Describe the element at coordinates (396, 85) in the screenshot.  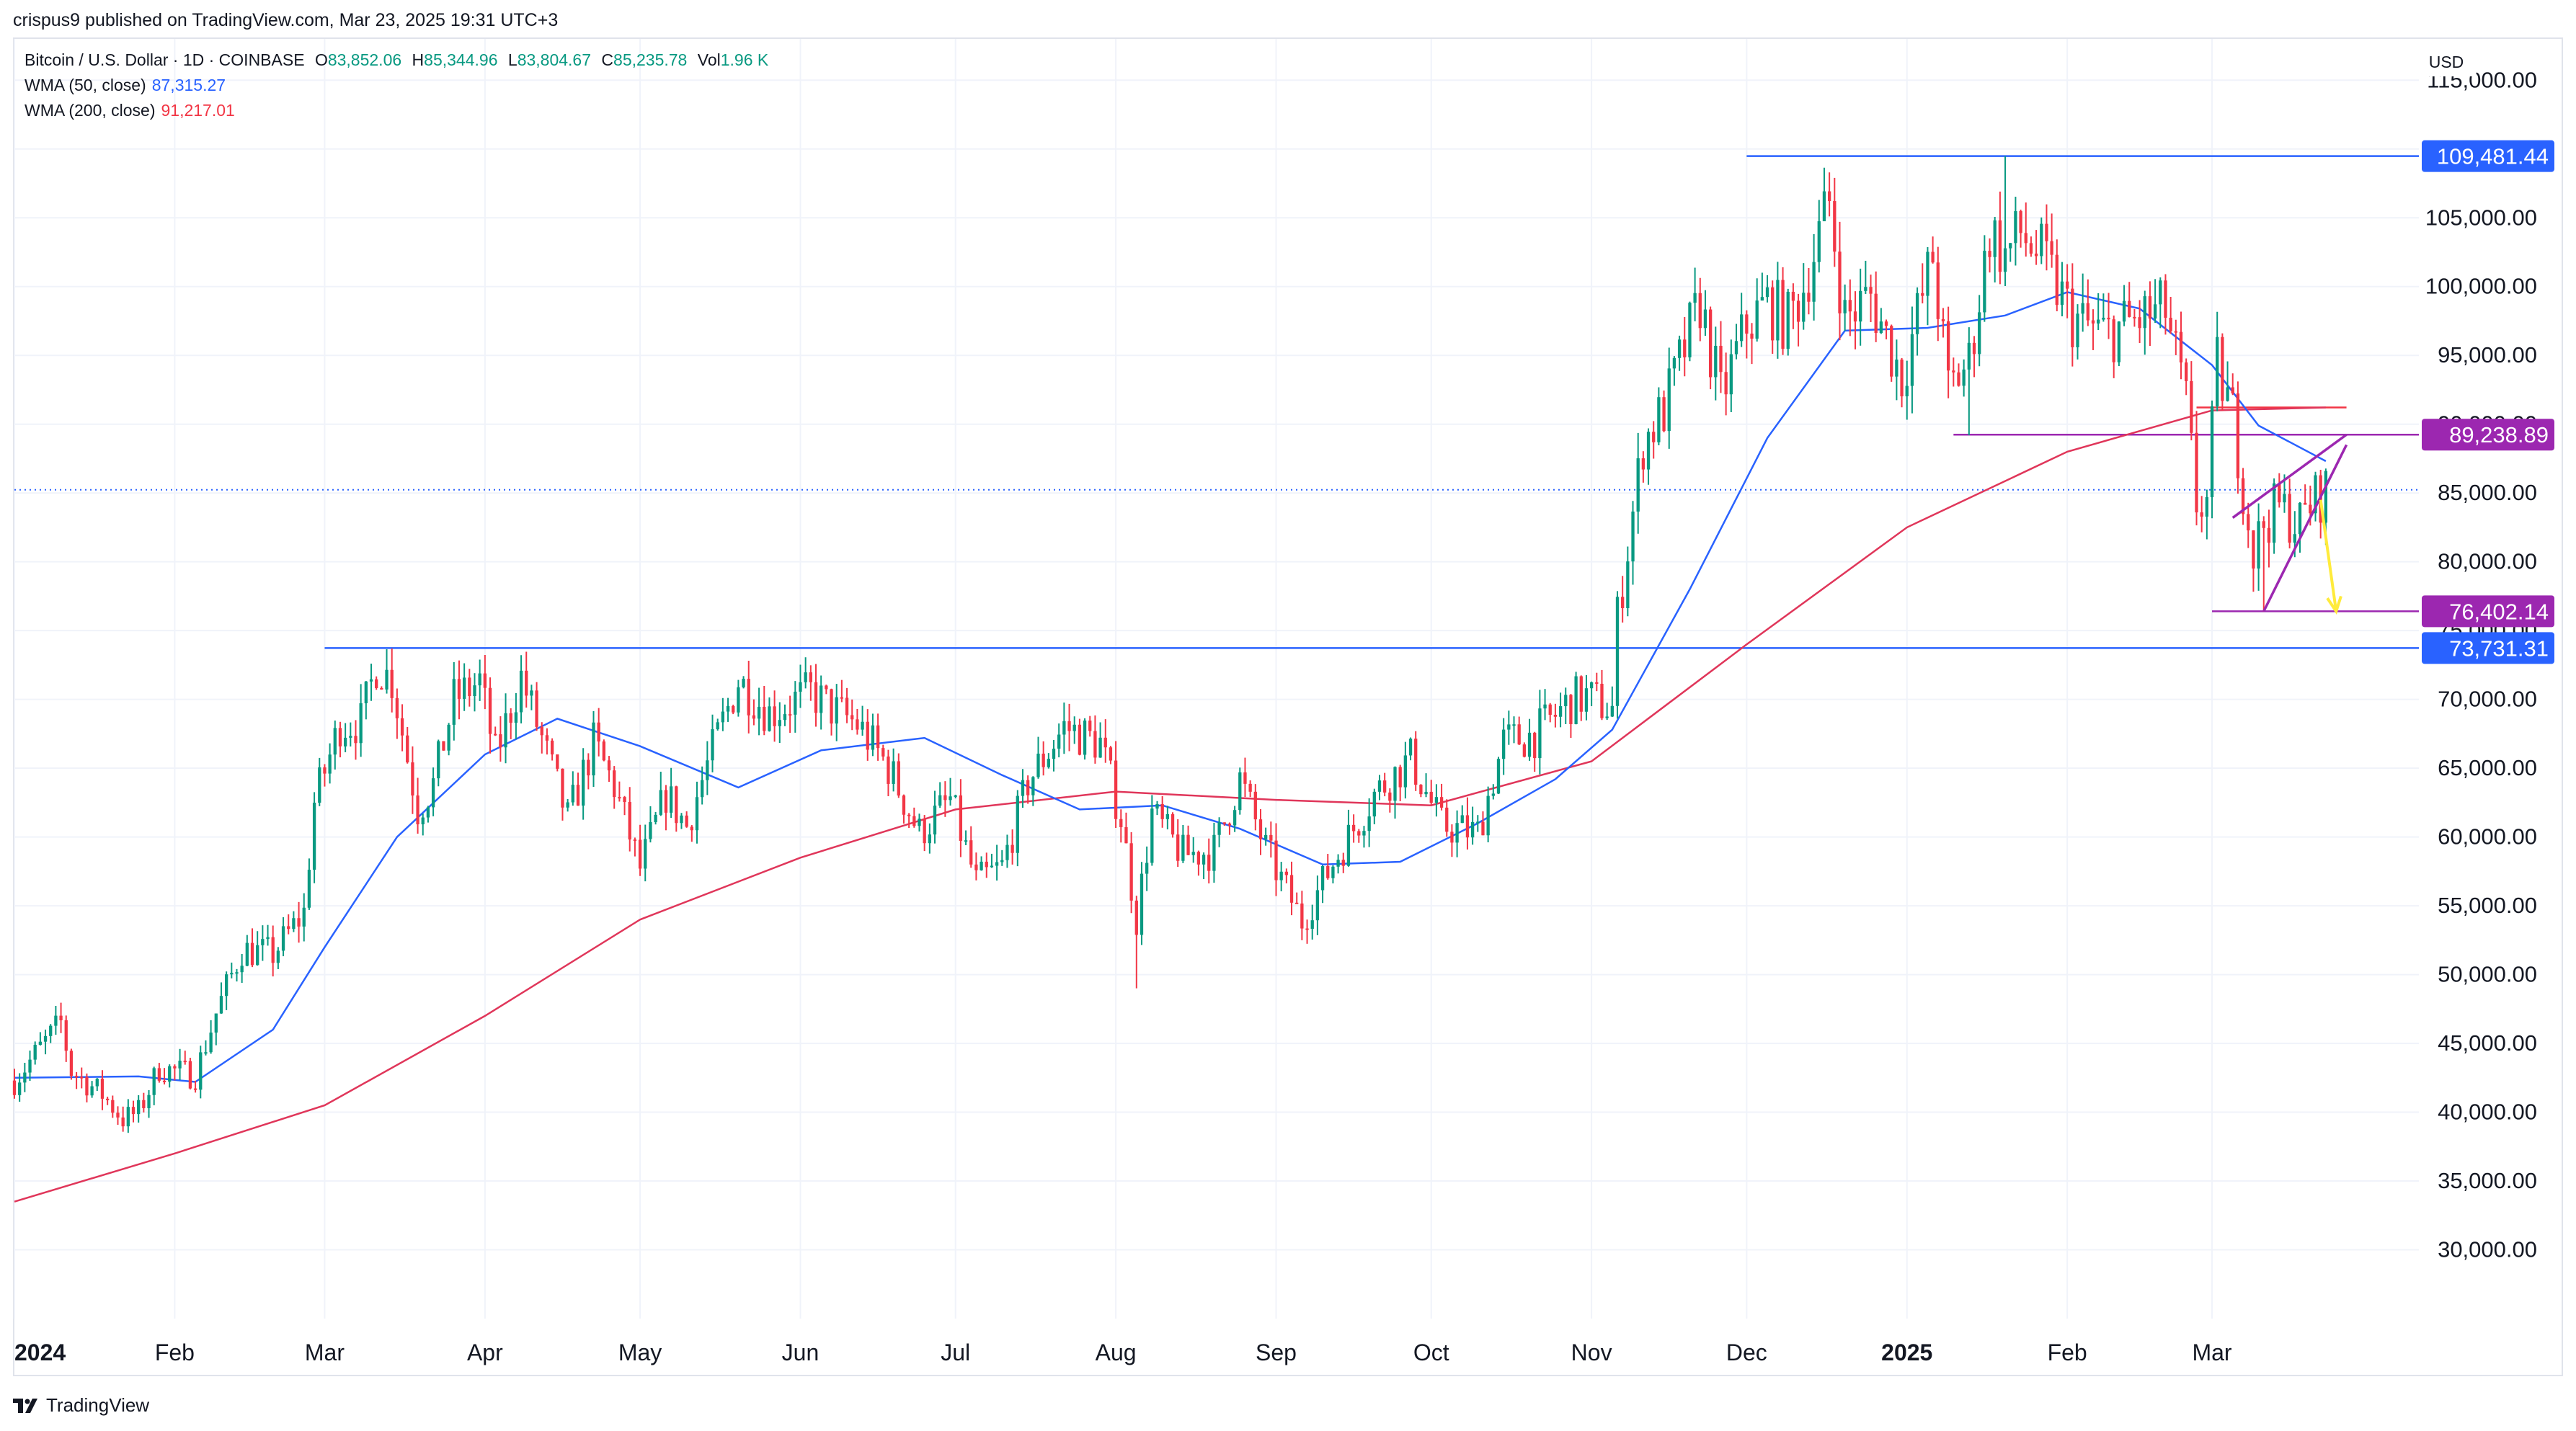
I see `legend-wma50-row: WMA (50, close) 87,315.27` at that location.